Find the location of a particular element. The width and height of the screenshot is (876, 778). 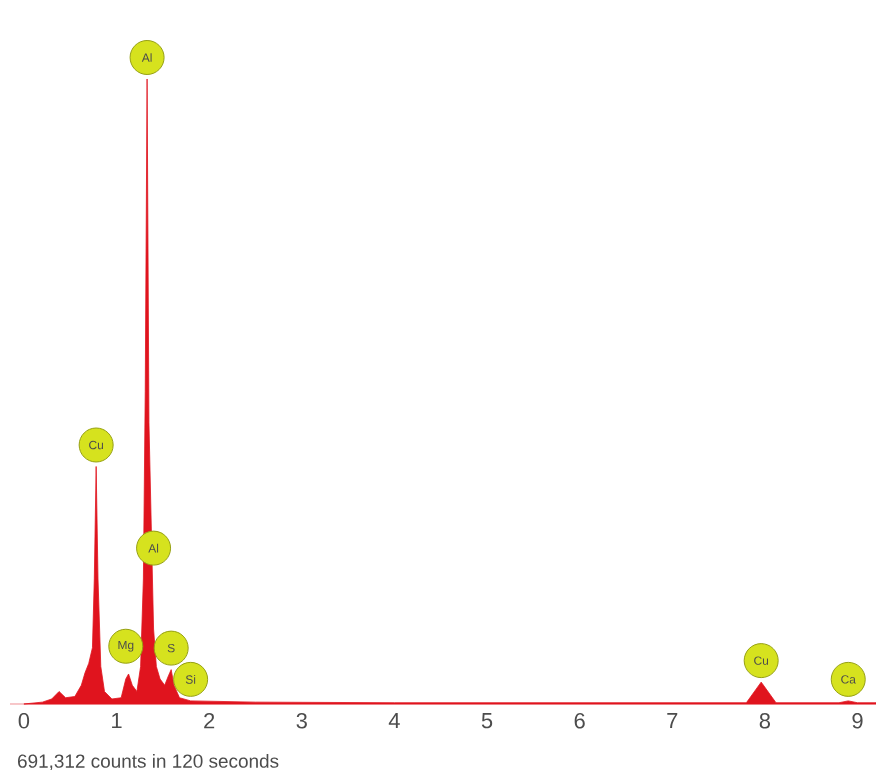

text: 691,312 counts in 120 seconds is located at coordinates (148, 762).